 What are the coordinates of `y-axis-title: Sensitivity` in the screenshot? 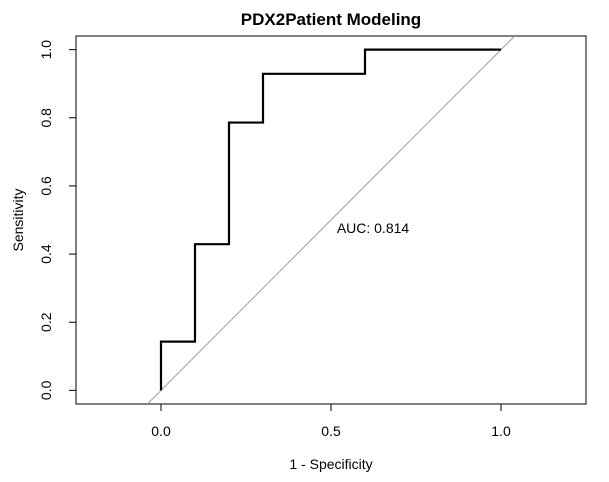 It's located at (18, 219).